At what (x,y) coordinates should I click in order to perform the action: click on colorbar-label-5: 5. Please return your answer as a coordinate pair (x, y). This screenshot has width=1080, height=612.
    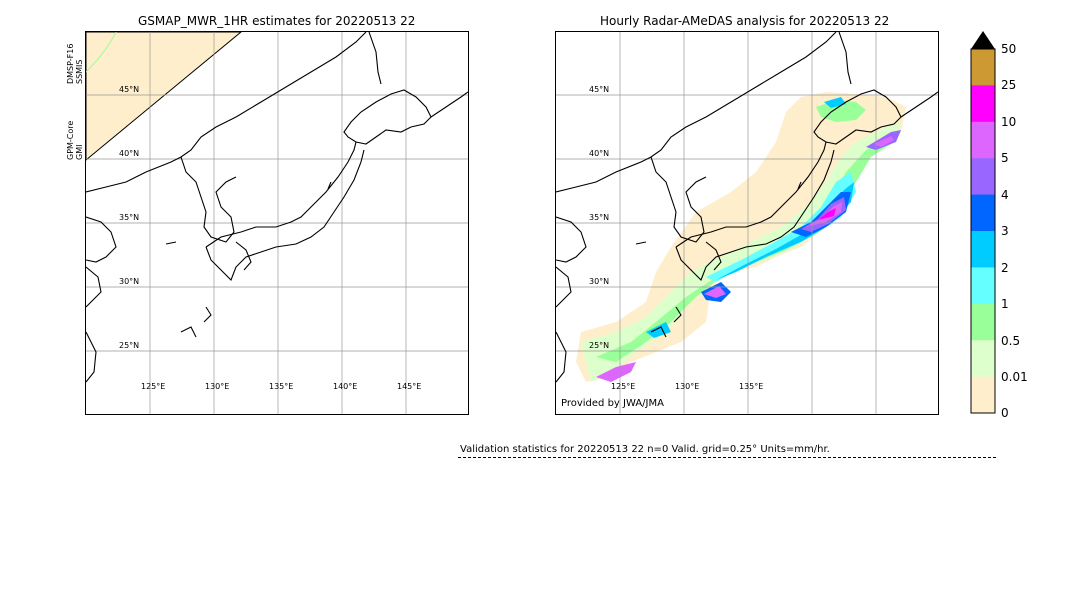
    Looking at the image, I should click on (1005, 158).